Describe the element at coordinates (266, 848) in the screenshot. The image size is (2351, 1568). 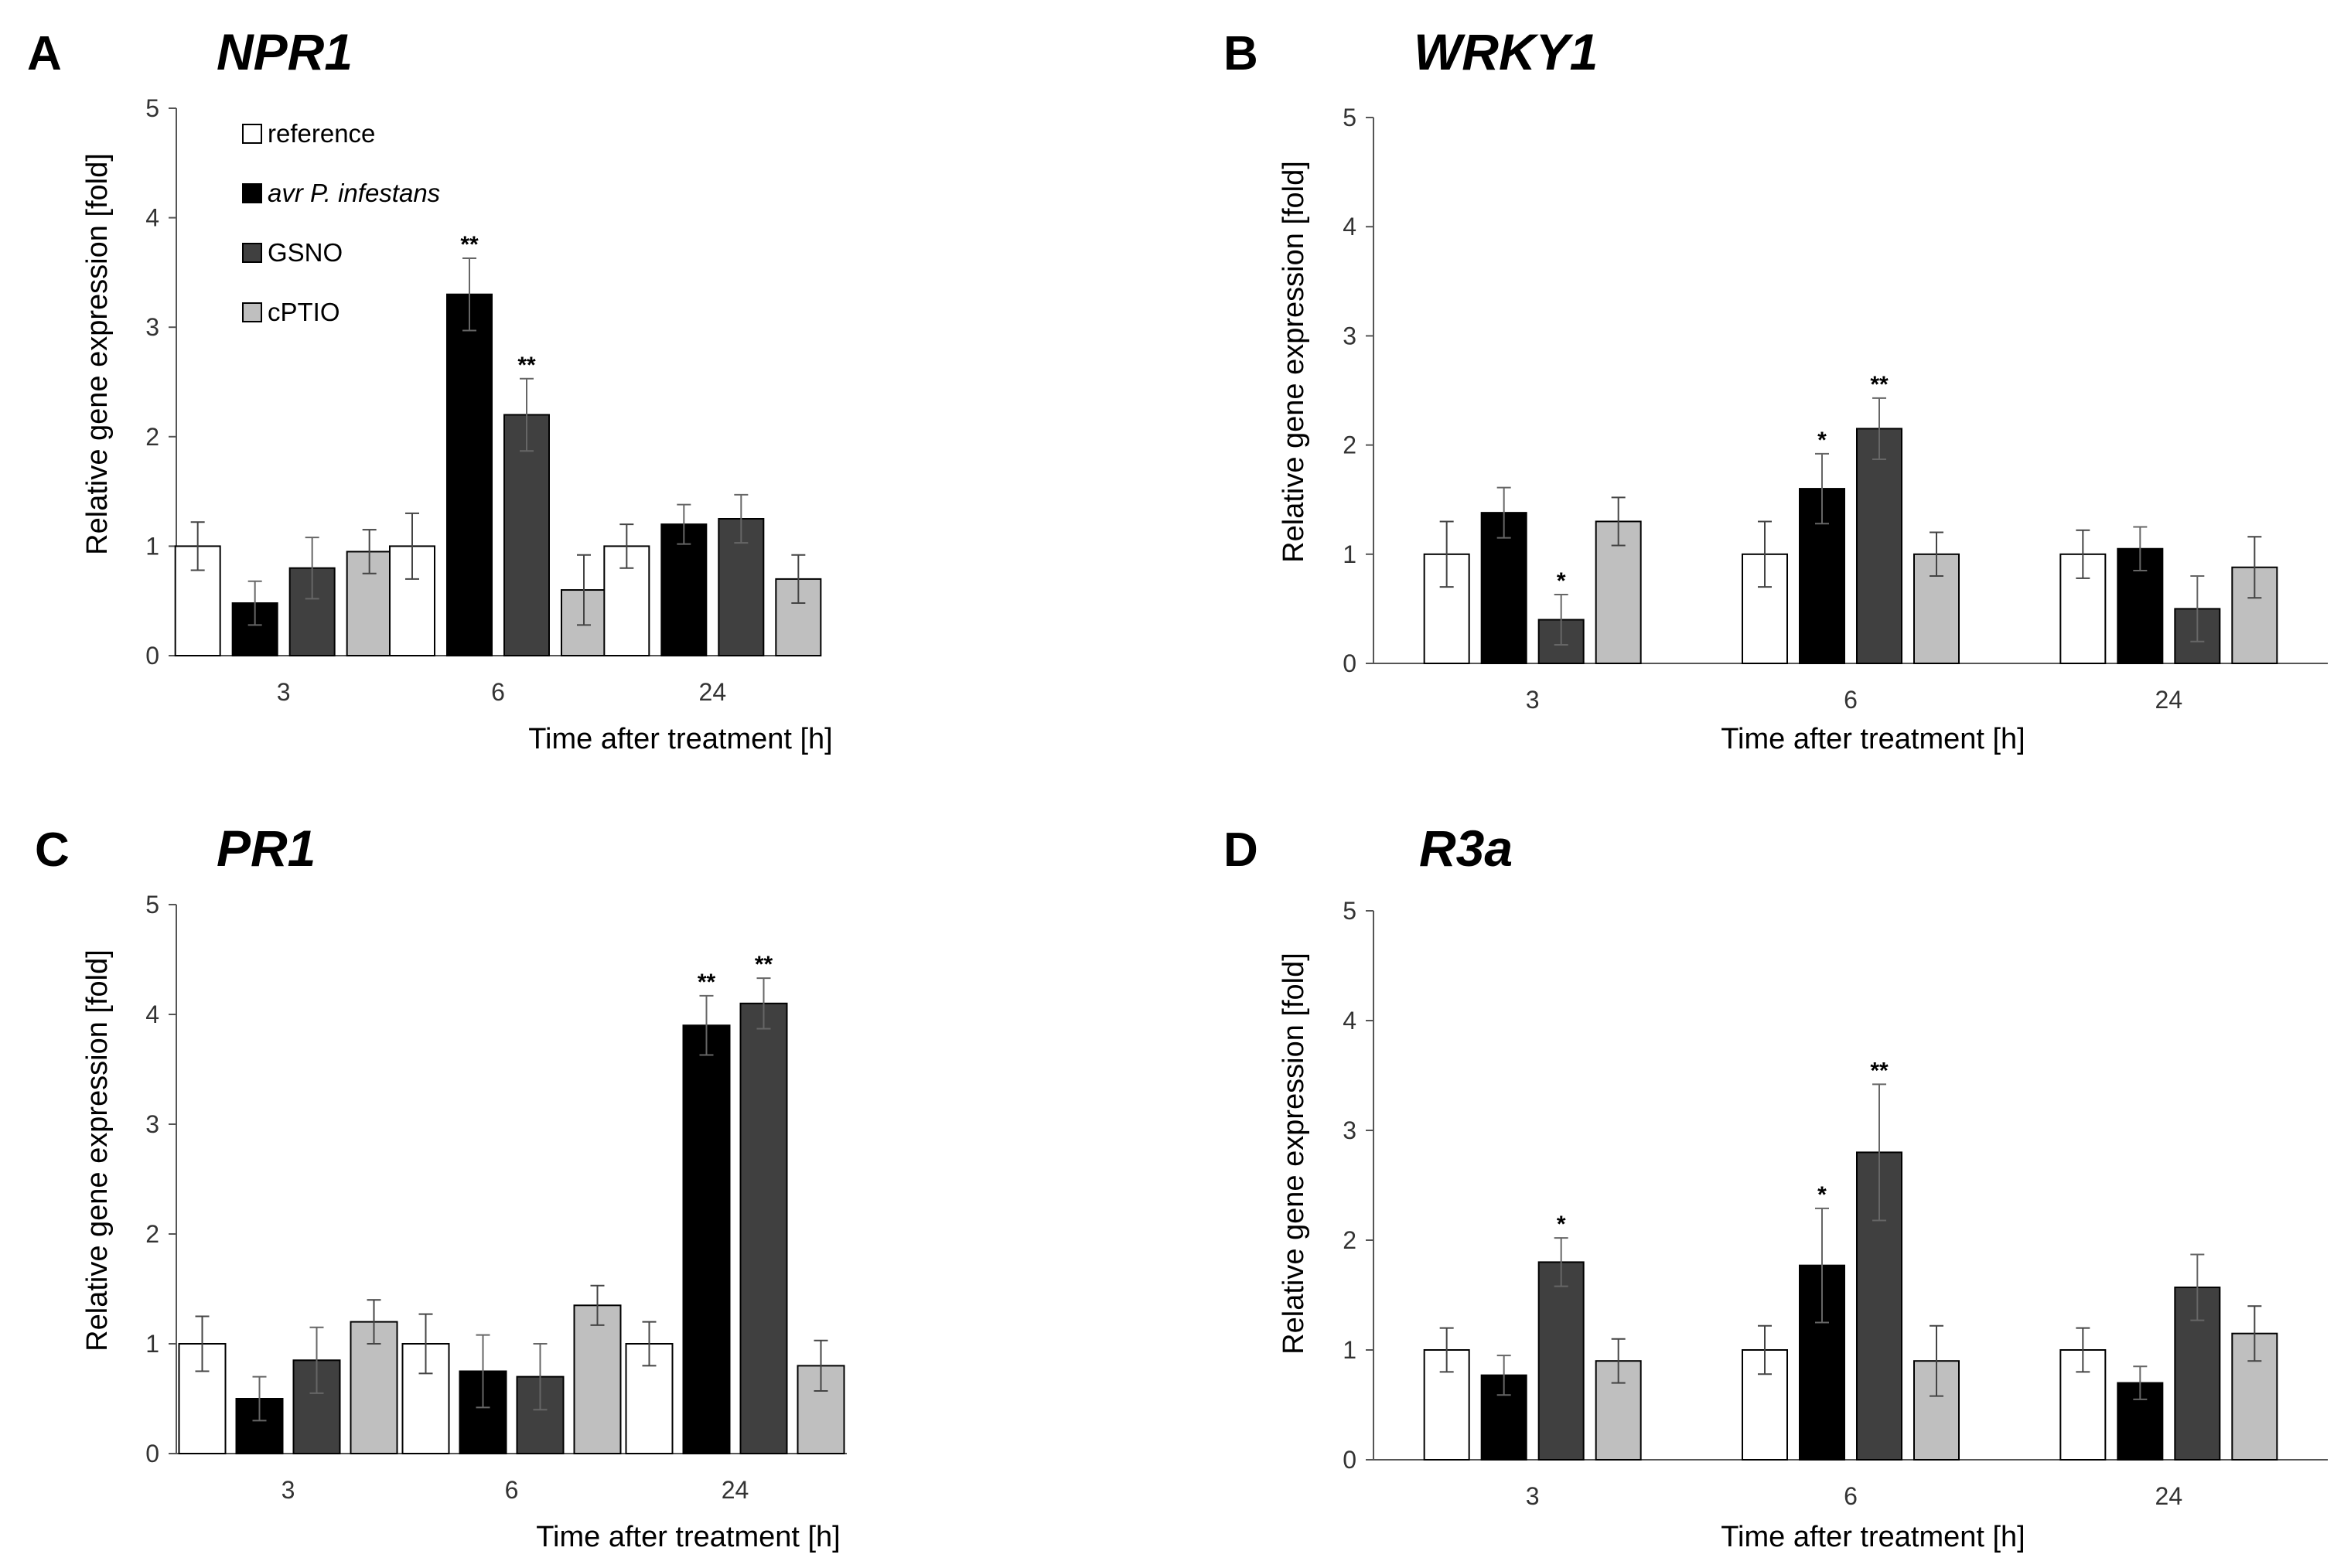
I see `gene-title: PR1` at that location.